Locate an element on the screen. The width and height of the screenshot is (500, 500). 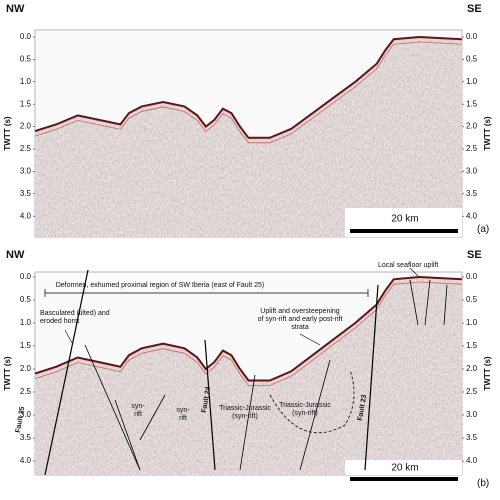
panel-label: (b) is located at coordinates (483, 483).